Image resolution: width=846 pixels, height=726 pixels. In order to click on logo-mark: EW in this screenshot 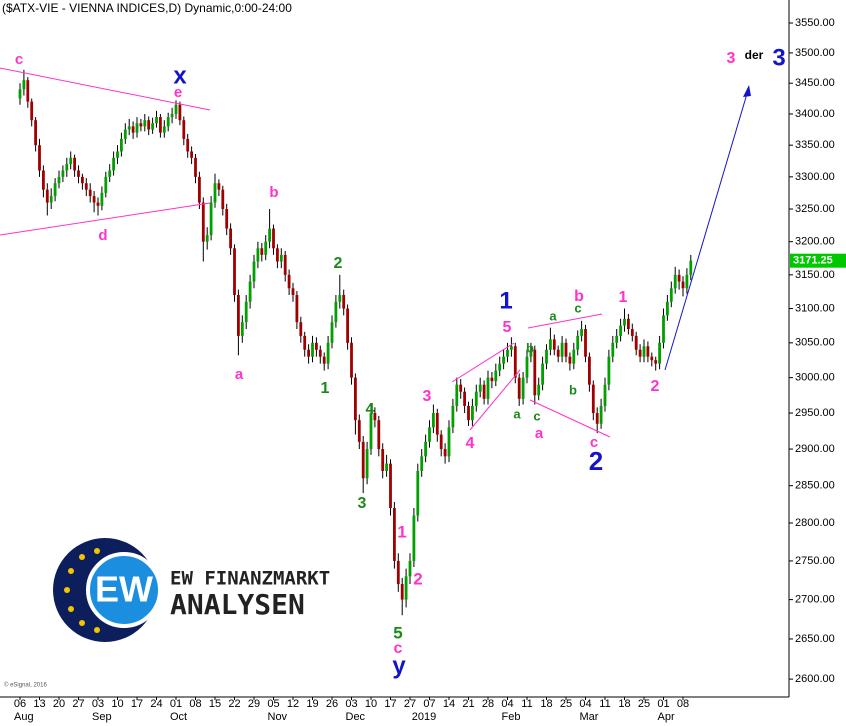, I will do `click(124, 589)`.